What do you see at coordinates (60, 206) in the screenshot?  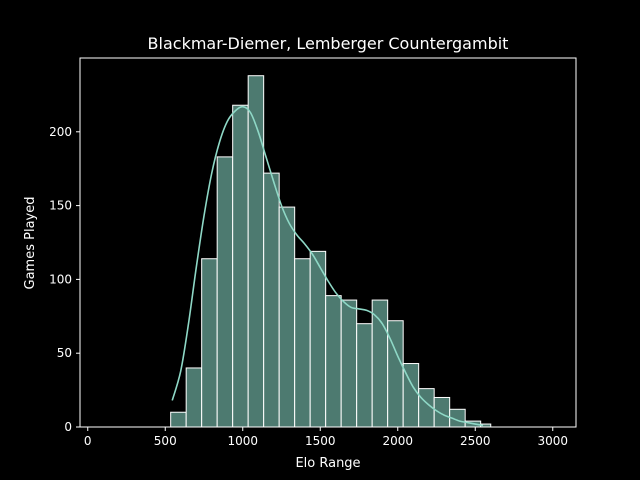 I see `y-tick-label: 150` at bounding box center [60, 206].